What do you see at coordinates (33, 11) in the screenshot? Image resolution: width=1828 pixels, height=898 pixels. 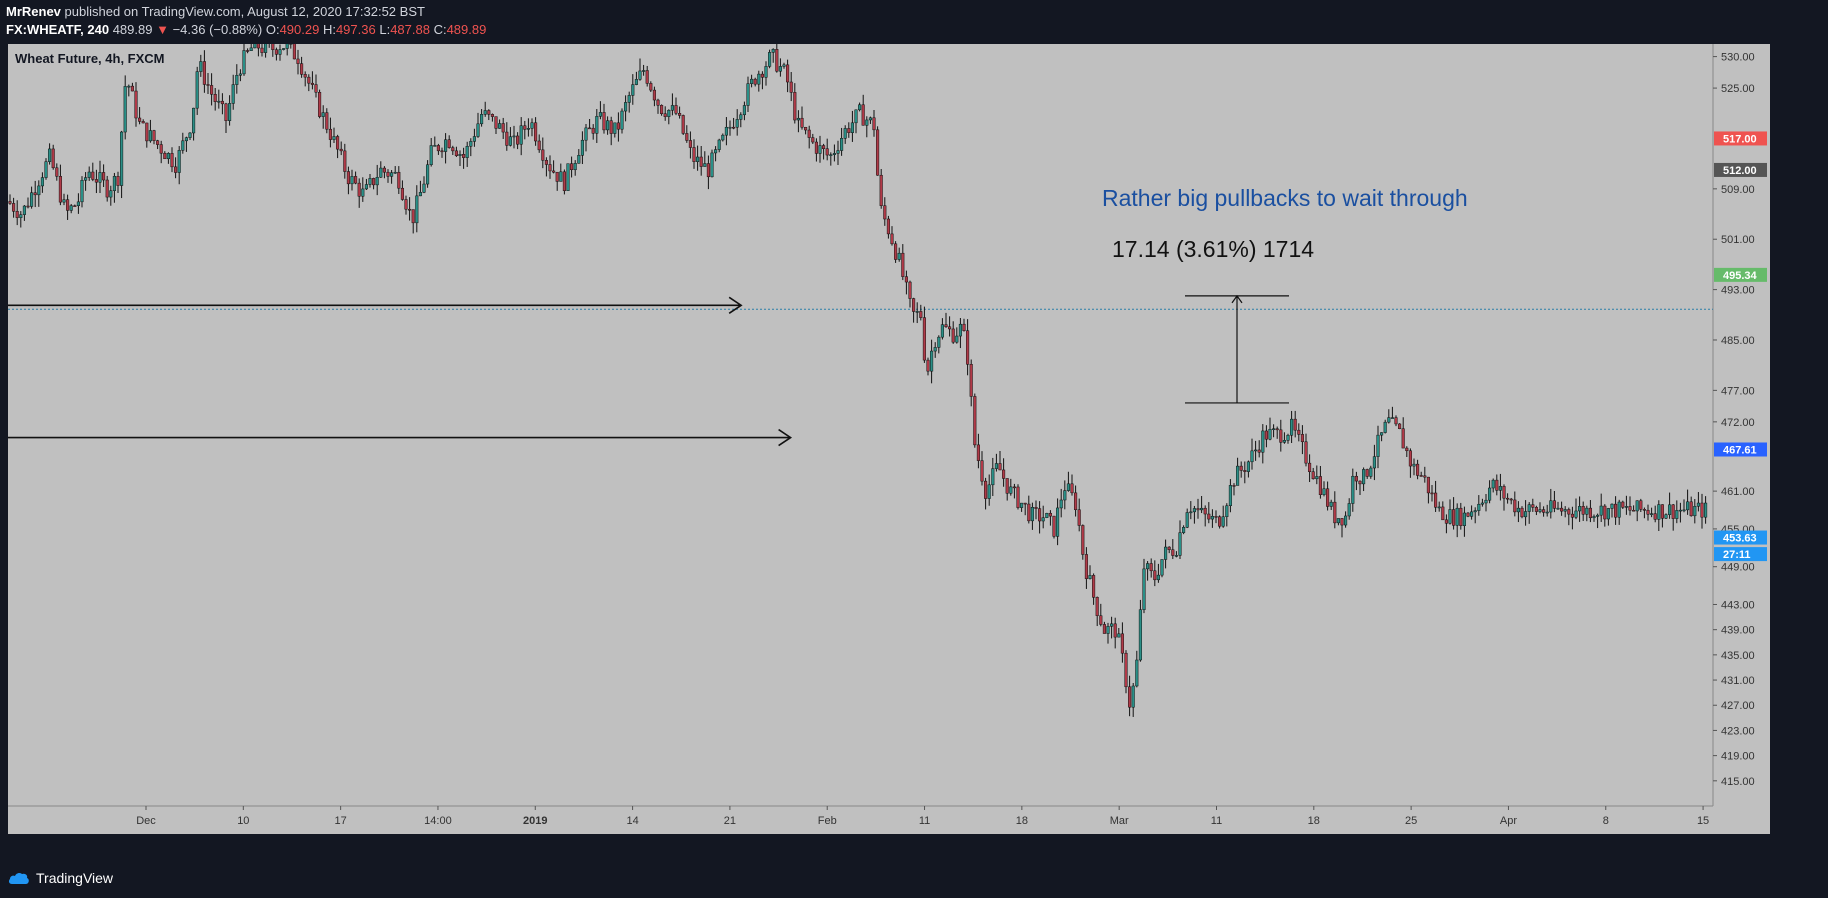 I see `author-name: MrRenev` at bounding box center [33, 11].